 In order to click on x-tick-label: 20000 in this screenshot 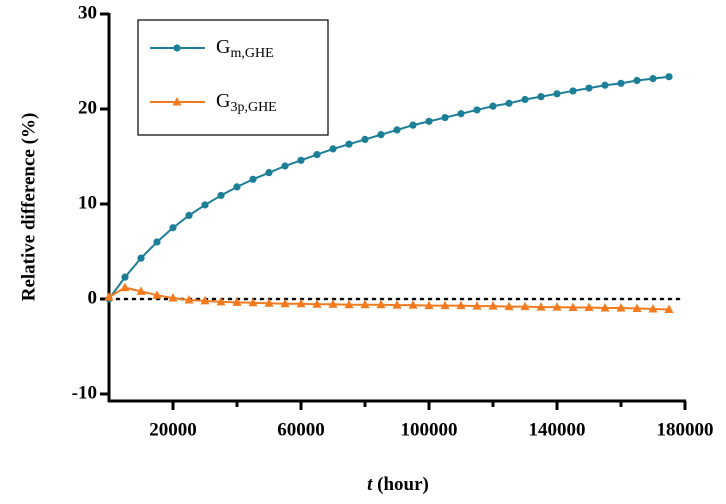, I will do `click(173, 429)`.